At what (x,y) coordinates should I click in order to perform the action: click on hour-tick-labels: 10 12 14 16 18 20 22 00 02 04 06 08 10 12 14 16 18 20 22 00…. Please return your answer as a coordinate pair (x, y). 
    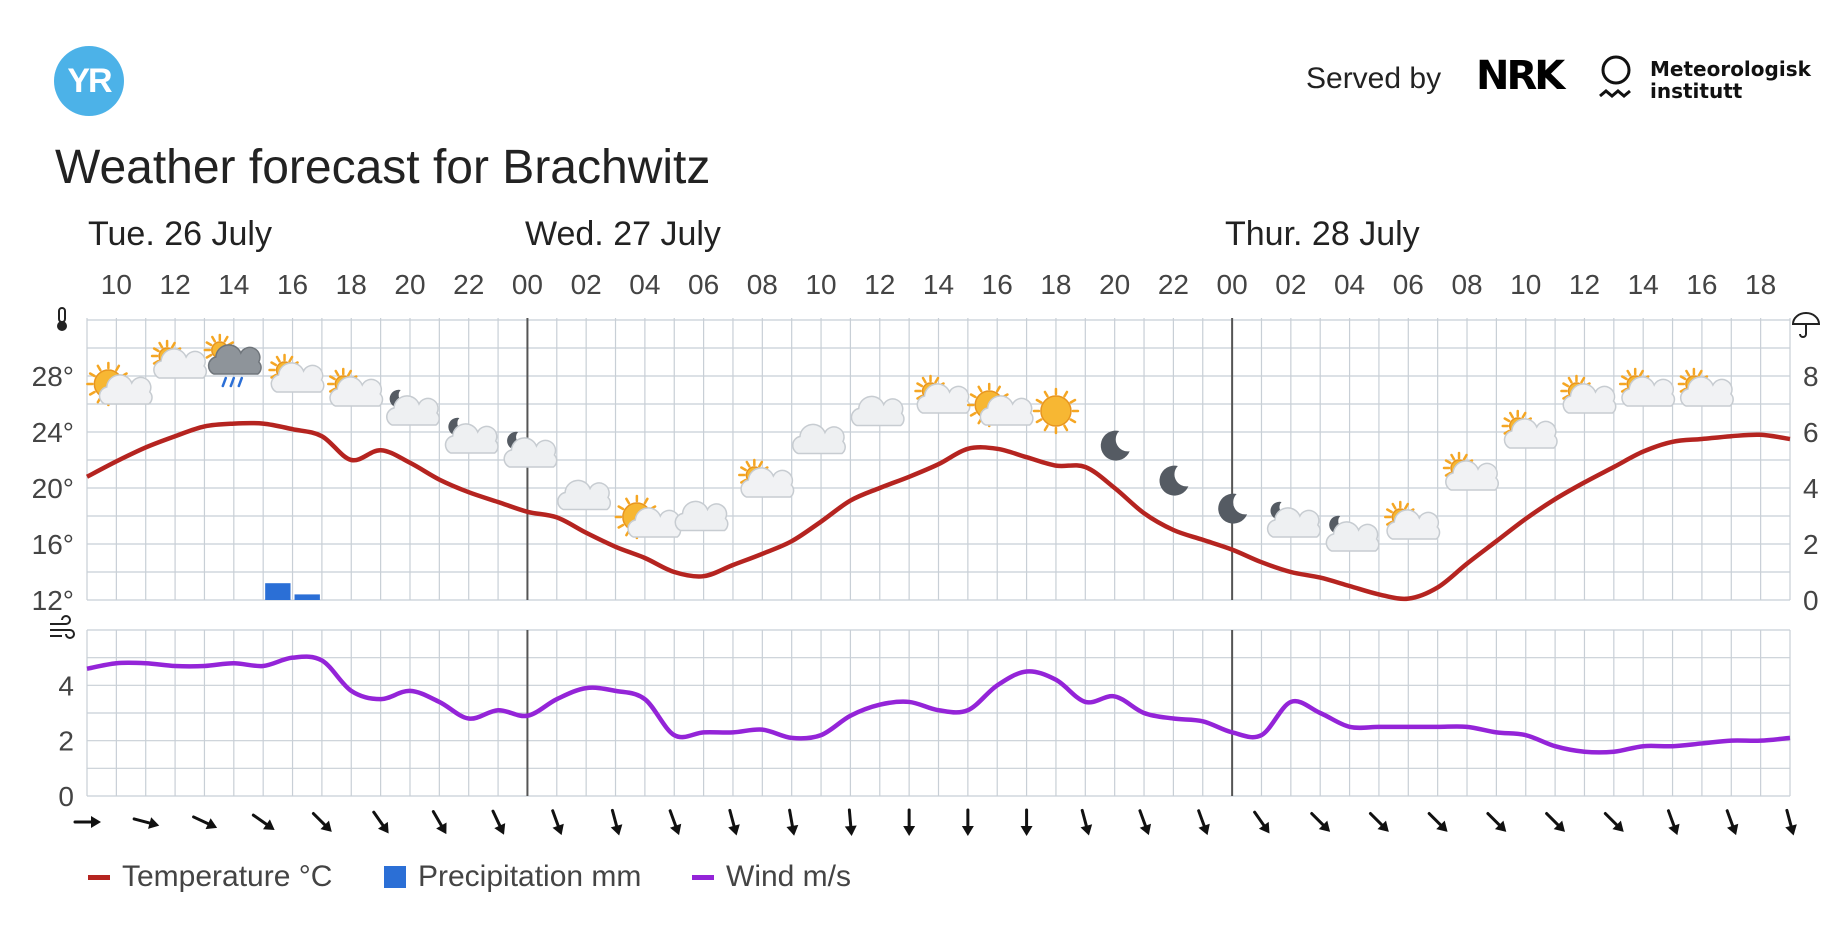
    Looking at the image, I should click on (938, 284).